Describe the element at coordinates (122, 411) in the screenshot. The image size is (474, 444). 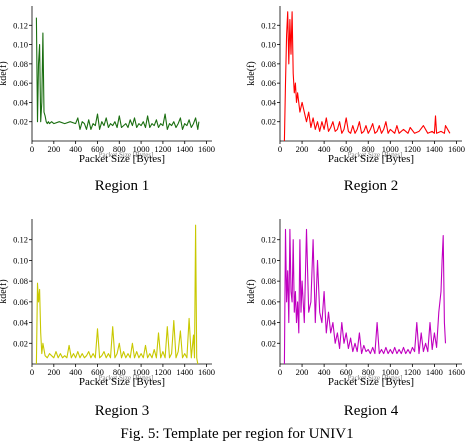
I see `region-label: Region 3` at that location.